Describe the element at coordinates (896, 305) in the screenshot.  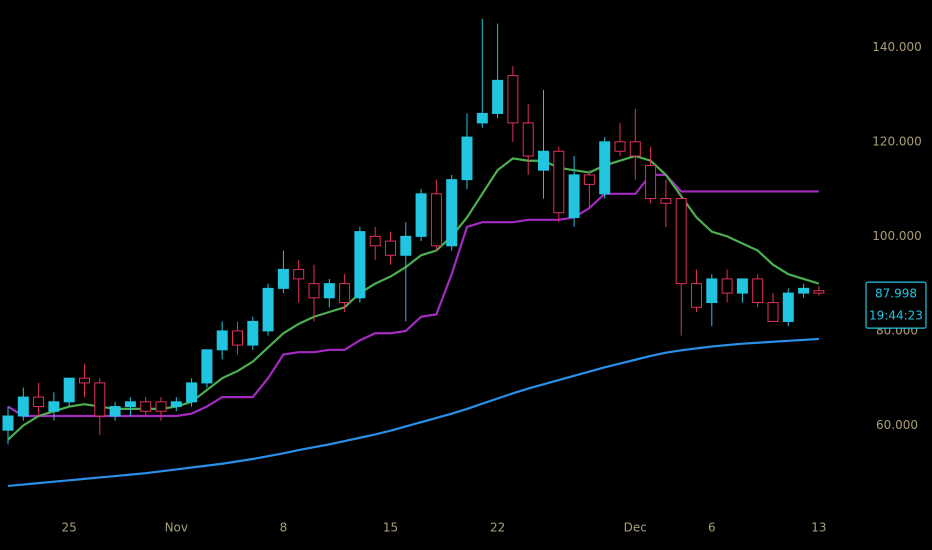
I see `last-price-box` at that location.